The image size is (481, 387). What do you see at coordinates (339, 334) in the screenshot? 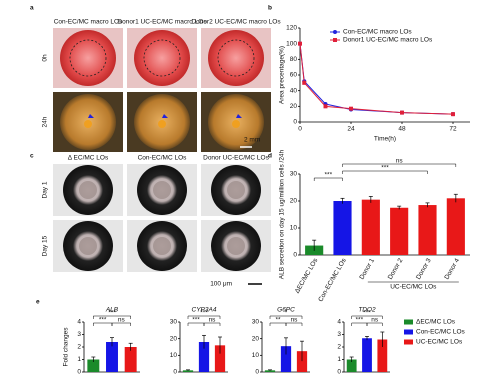
I see `y-tick-label: 3` at bounding box center [339, 334].